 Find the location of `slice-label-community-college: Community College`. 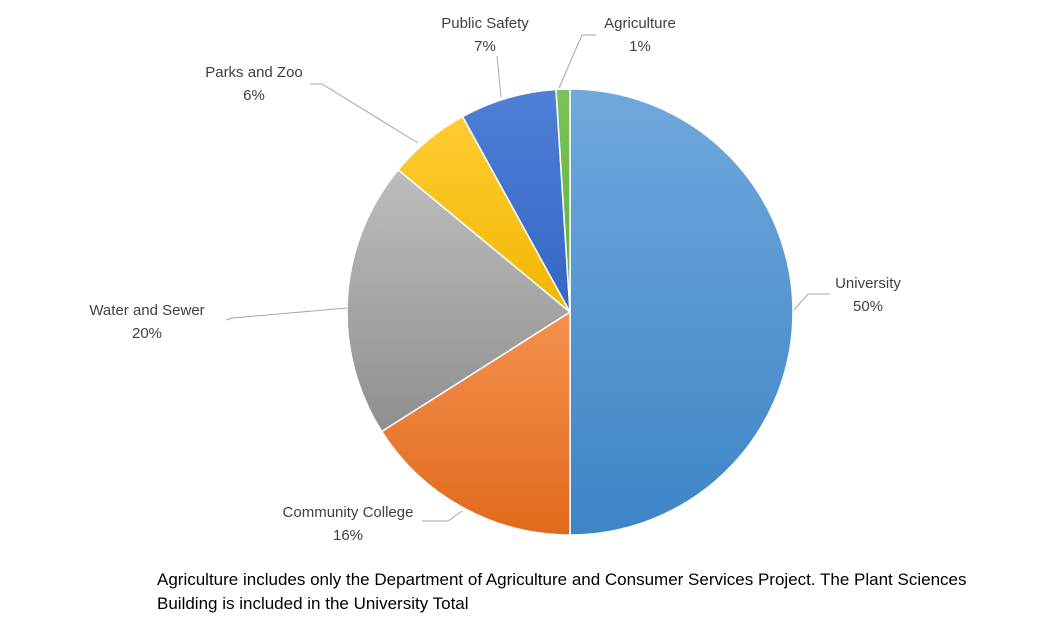

slice-label-community-college: Community College is located at coordinates (348, 512).